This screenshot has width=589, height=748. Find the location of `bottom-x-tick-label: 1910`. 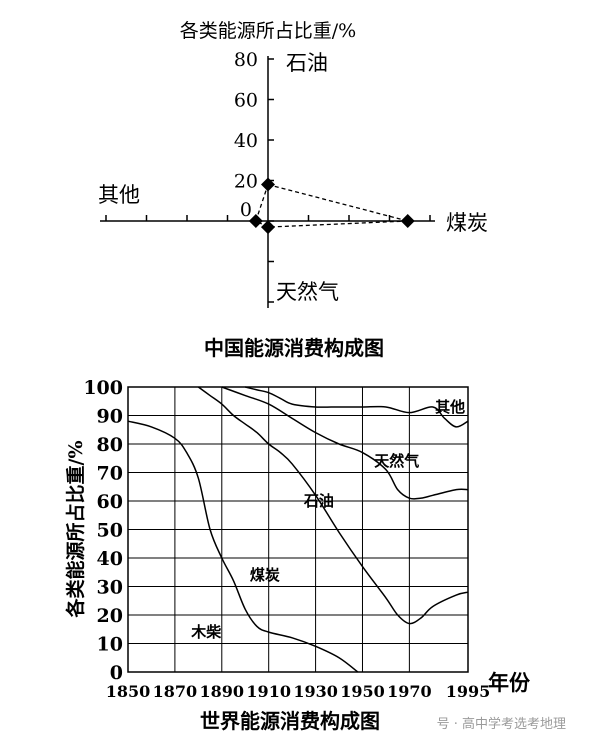

bottom-x-tick-label: 1910 is located at coordinates (268, 691).